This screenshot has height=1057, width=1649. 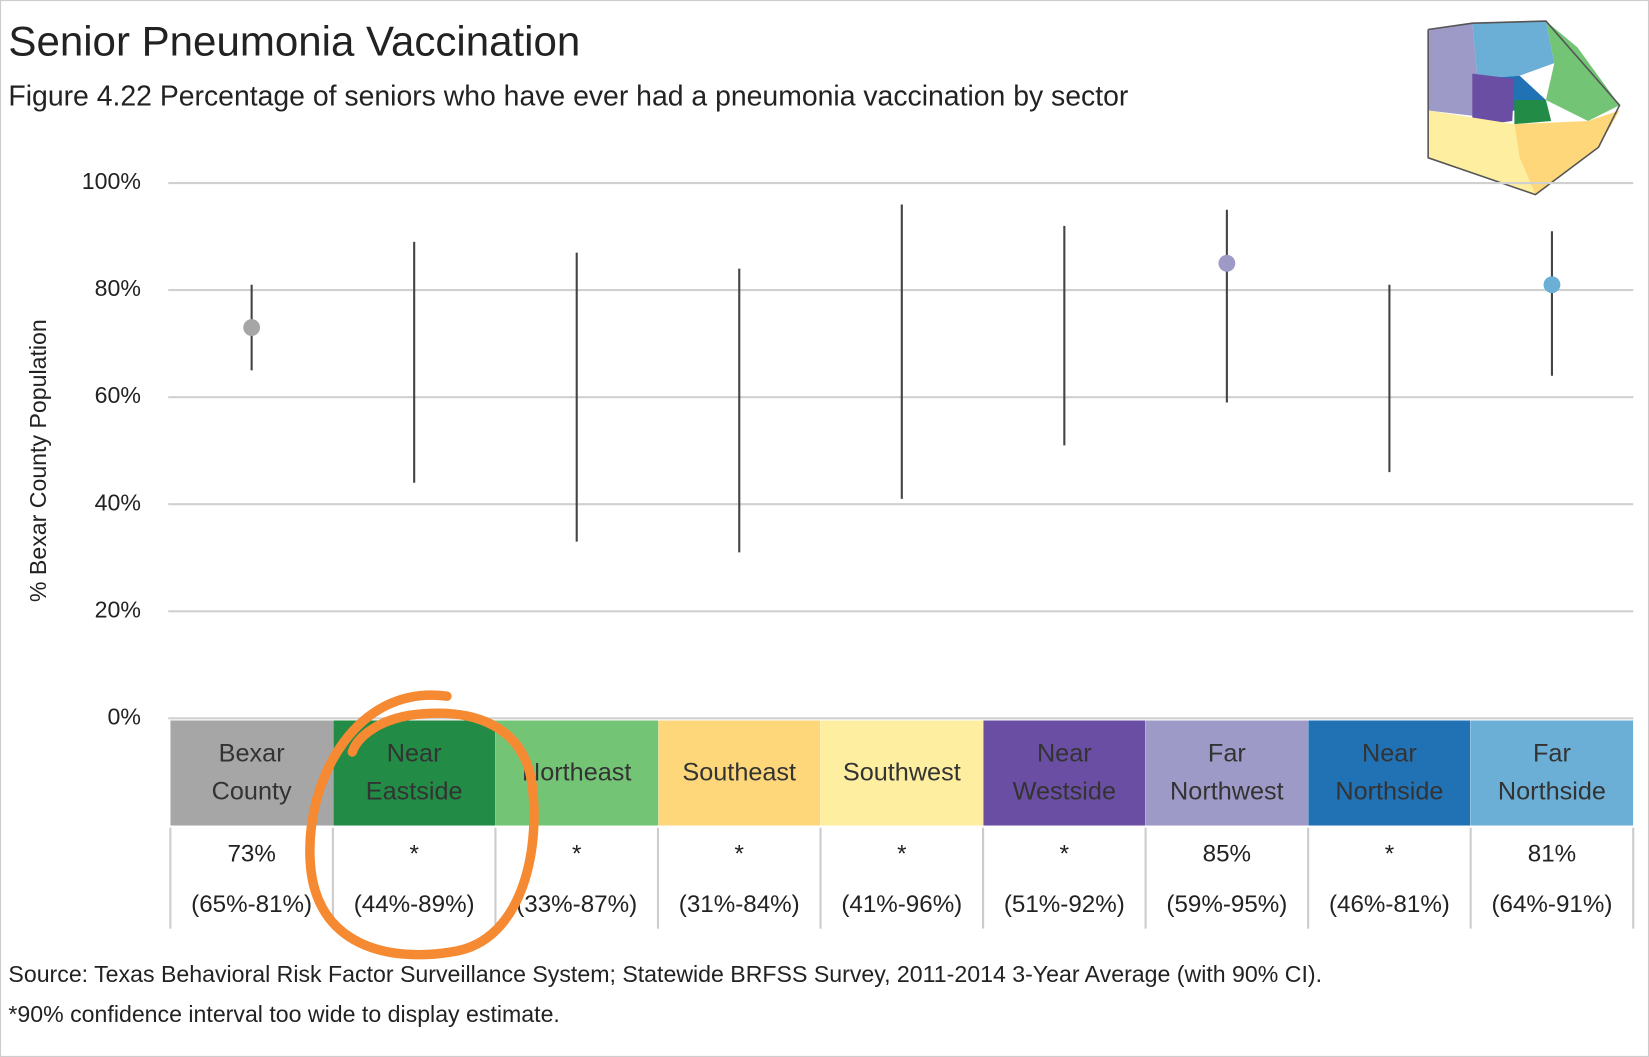 I want to click on y-tick-label: 40%, so click(x=118, y=502).